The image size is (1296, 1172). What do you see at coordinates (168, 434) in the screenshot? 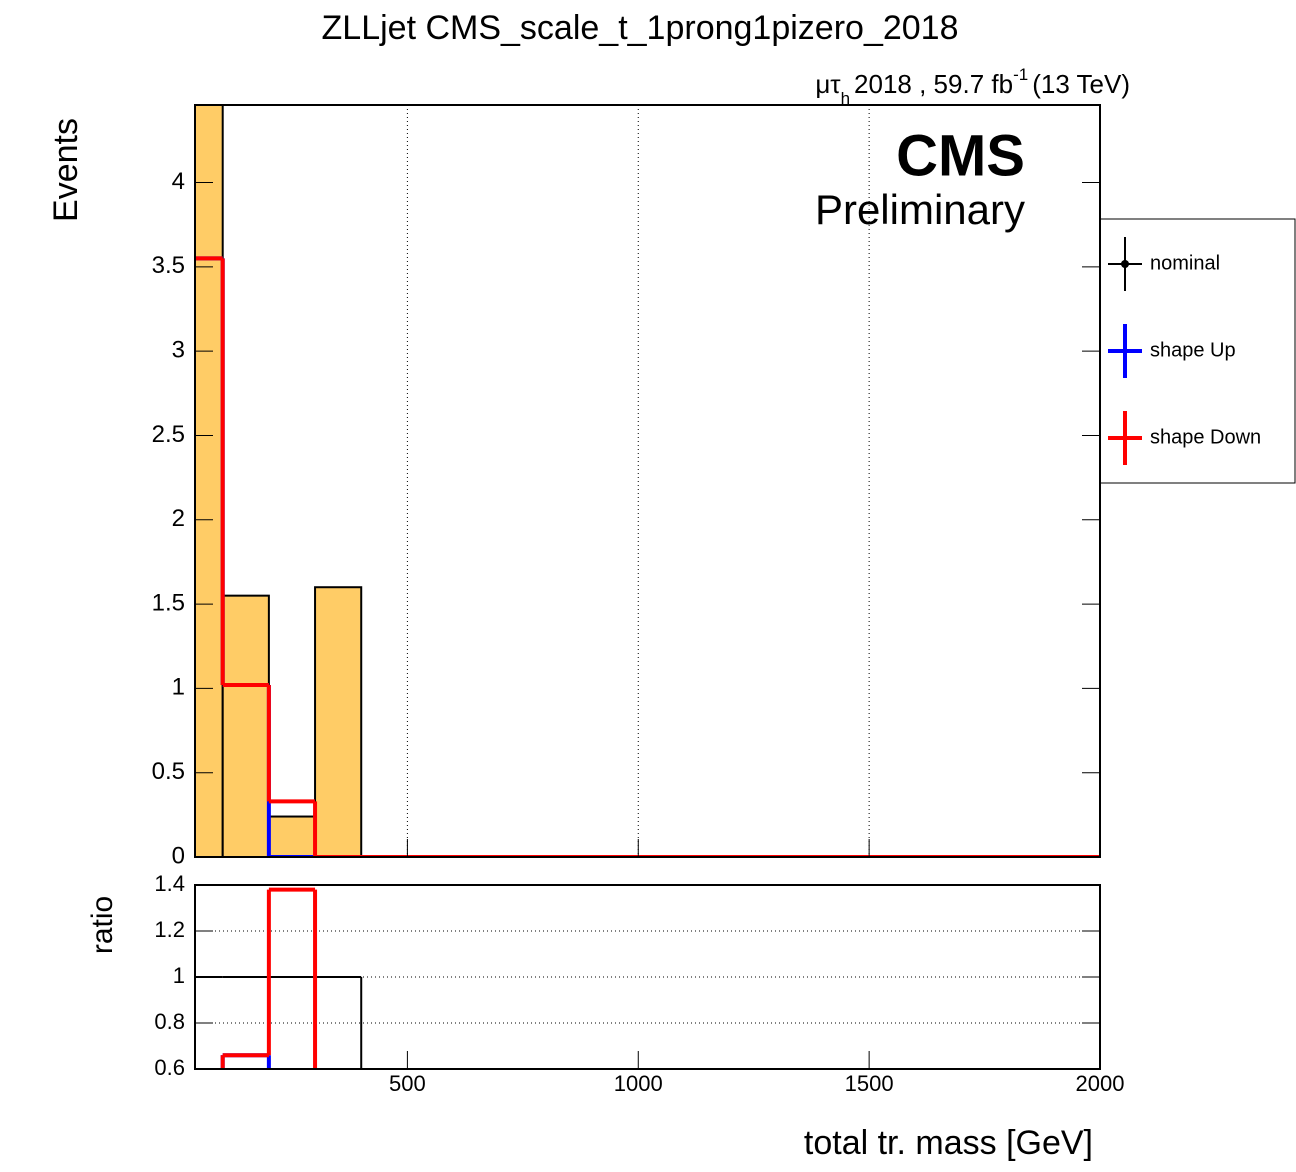
I see `y-tick-label: 2.5` at bounding box center [168, 434].